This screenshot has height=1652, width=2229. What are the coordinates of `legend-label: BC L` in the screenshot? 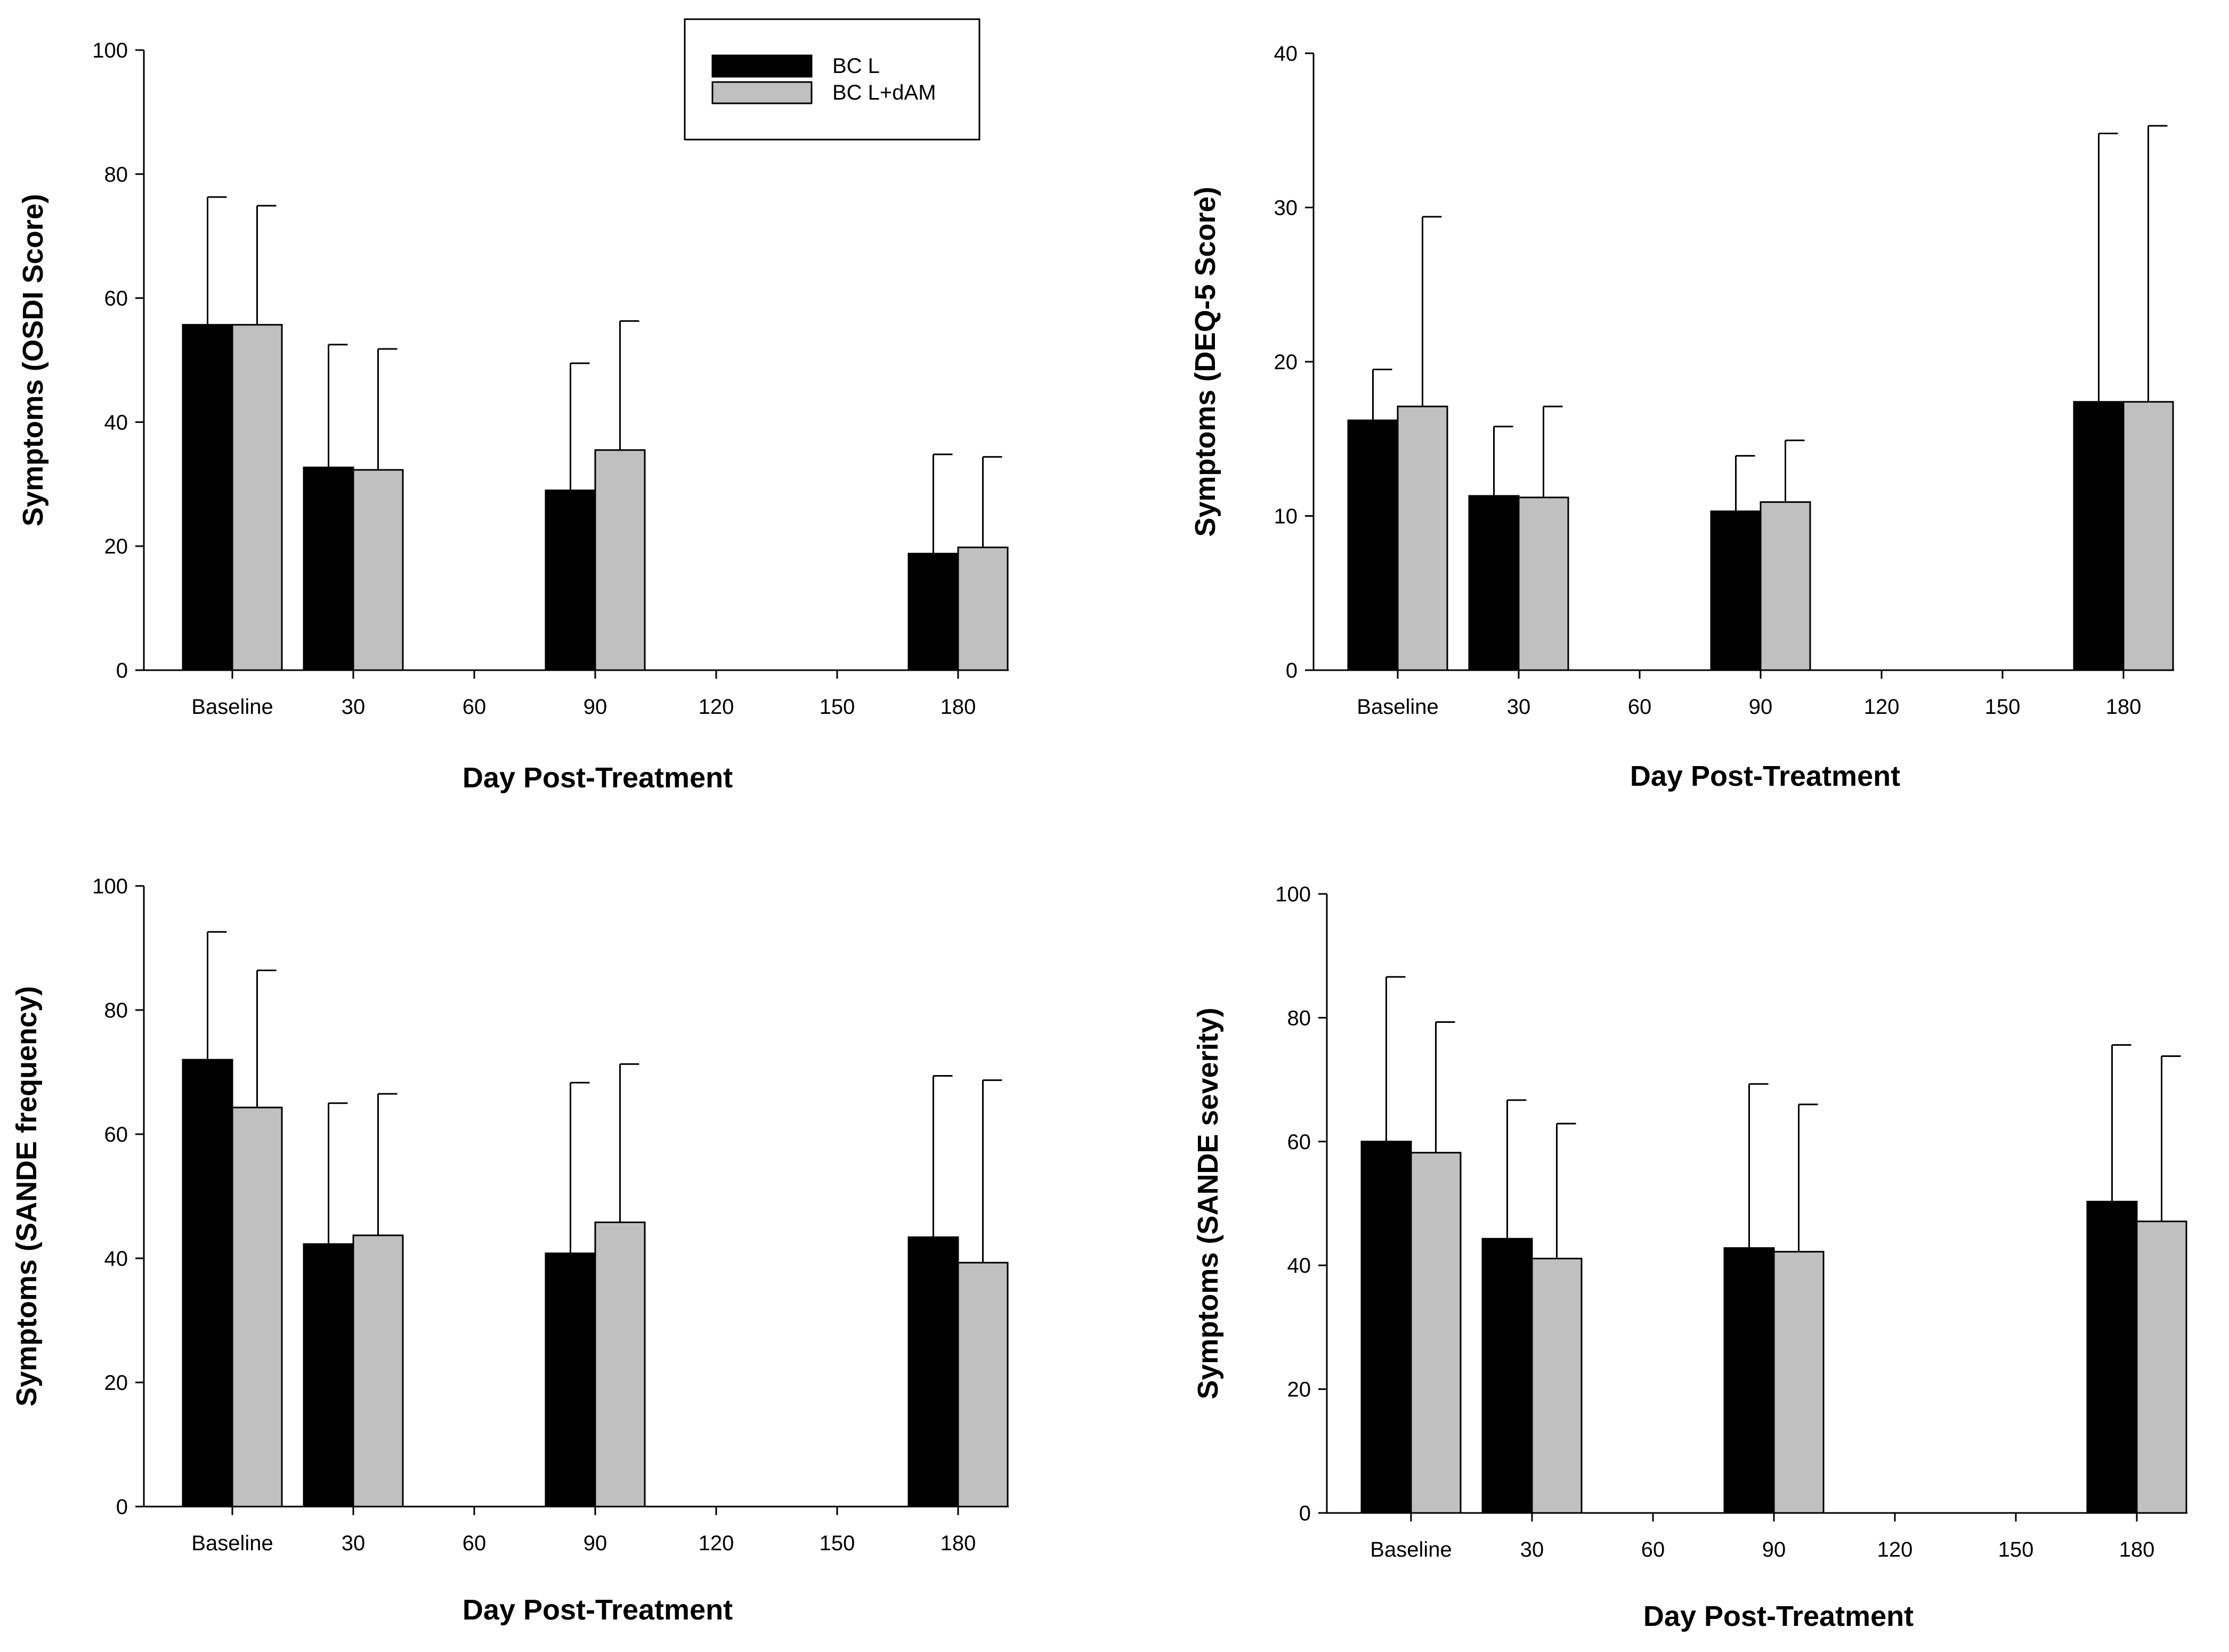 It's located at (856, 66).